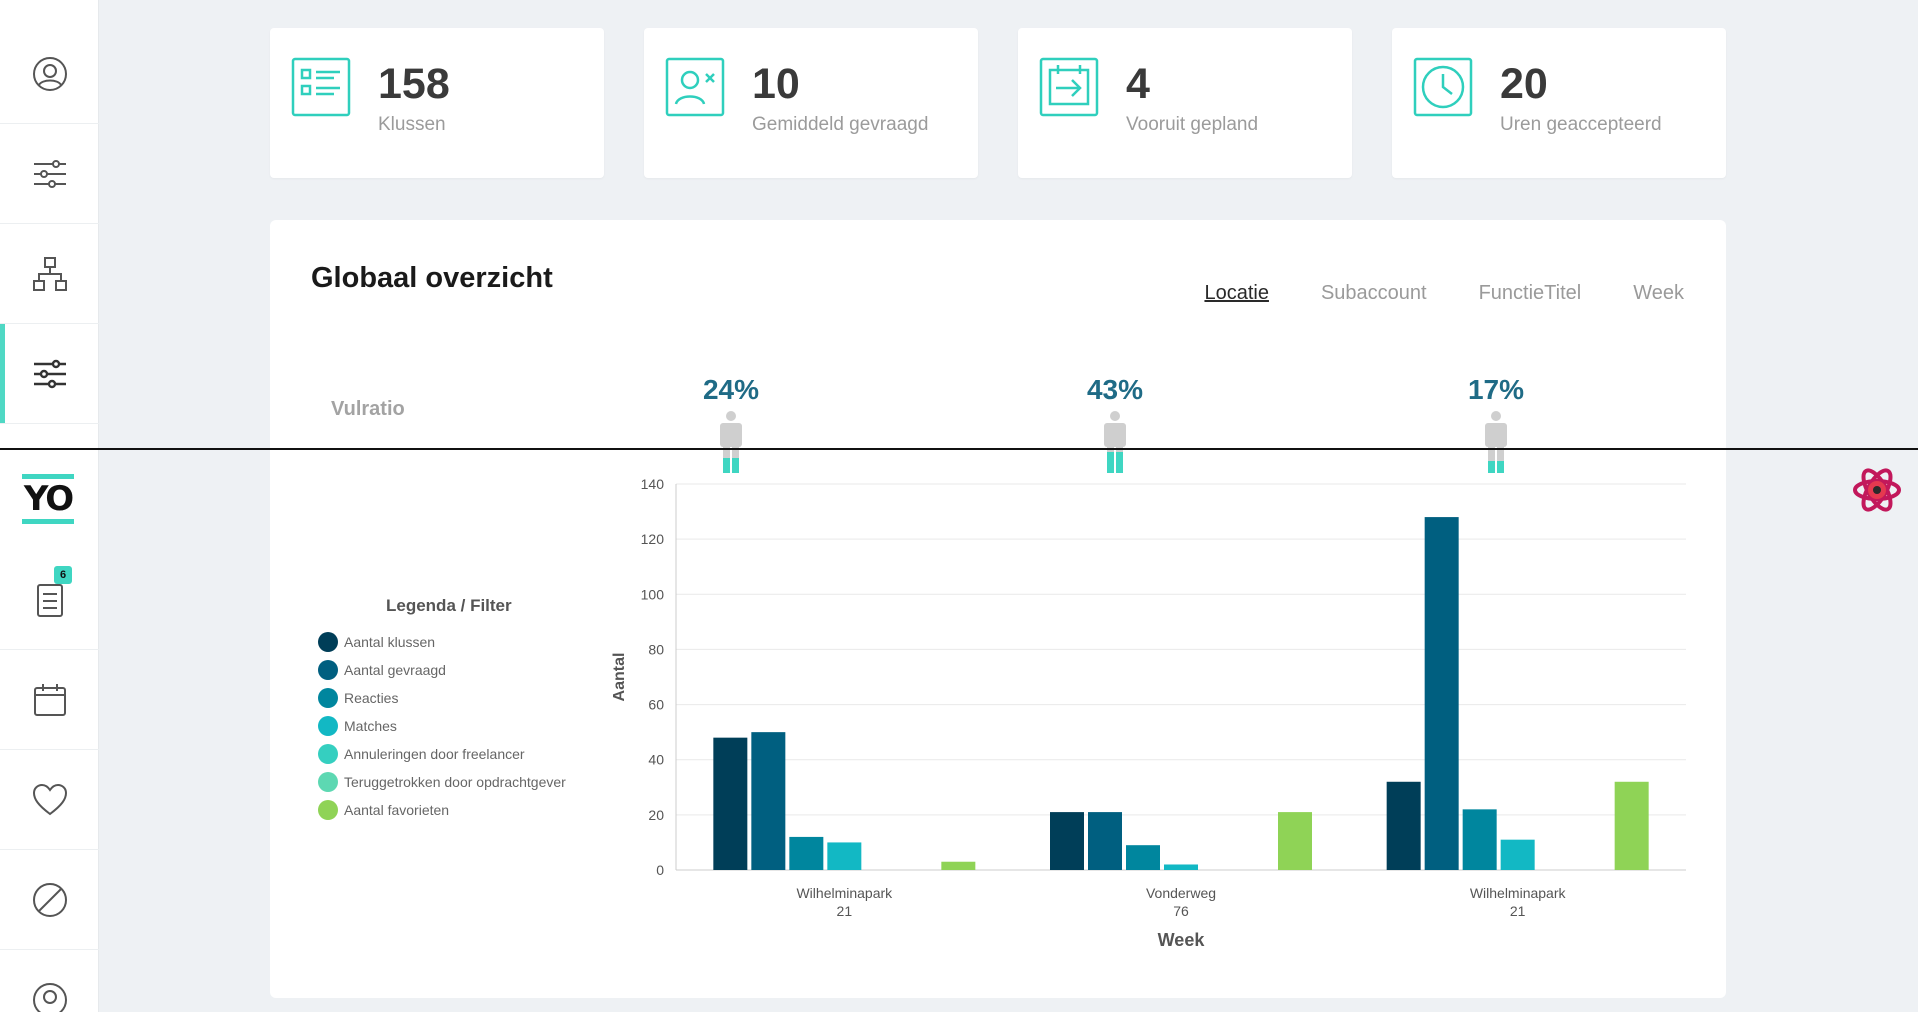 The height and width of the screenshot is (1012, 1918). I want to click on brand-logo: YO, so click(48, 499).